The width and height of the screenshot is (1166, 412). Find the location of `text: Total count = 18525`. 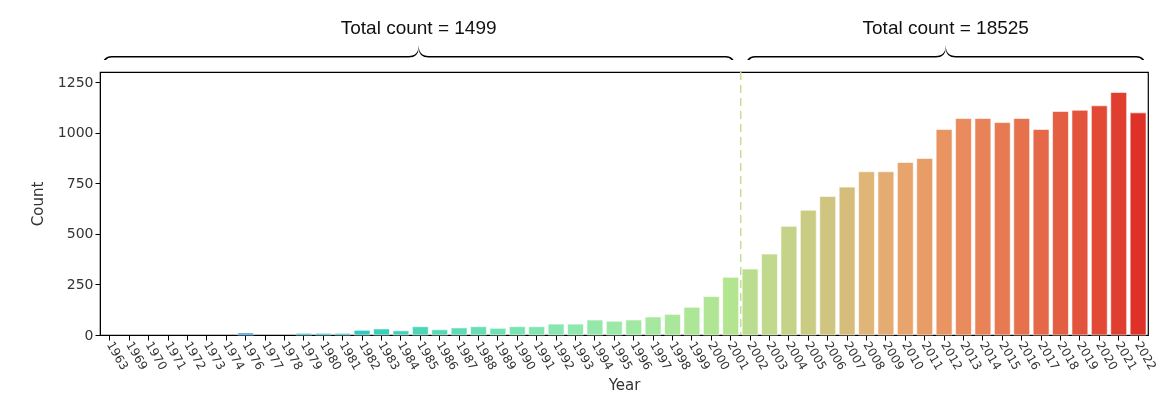

text: Total count = 18525 is located at coordinates (945, 27).